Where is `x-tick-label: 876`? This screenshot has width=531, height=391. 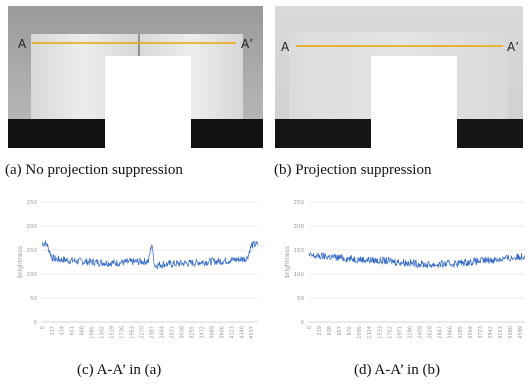
x-tick-label: 876 is located at coordinates (350, 331).